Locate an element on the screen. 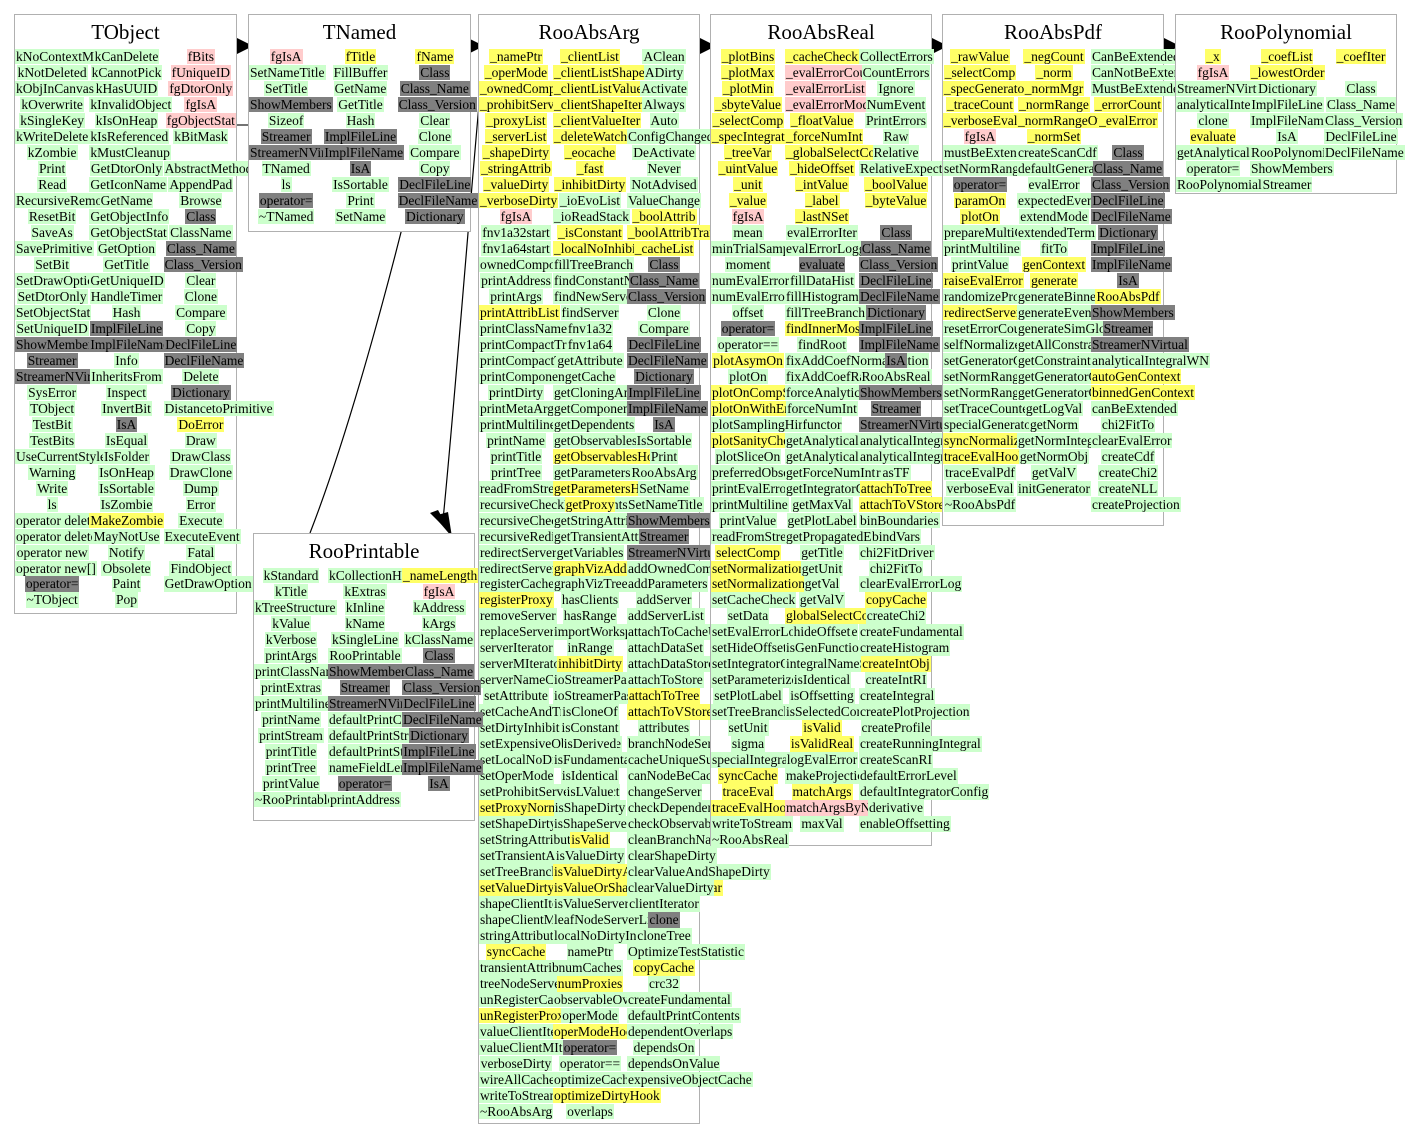 The width and height of the screenshot is (1413, 1136). class-member: _sbyteValue is located at coordinates (748, 104).